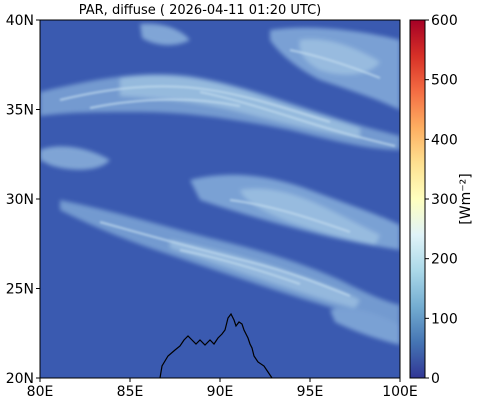 Image resolution: width=480 pixels, height=408 pixels. What do you see at coordinates (466, 198) in the screenshot?
I see `colorbar-label: [Wm⁻²]` at bounding box center [466, 198].